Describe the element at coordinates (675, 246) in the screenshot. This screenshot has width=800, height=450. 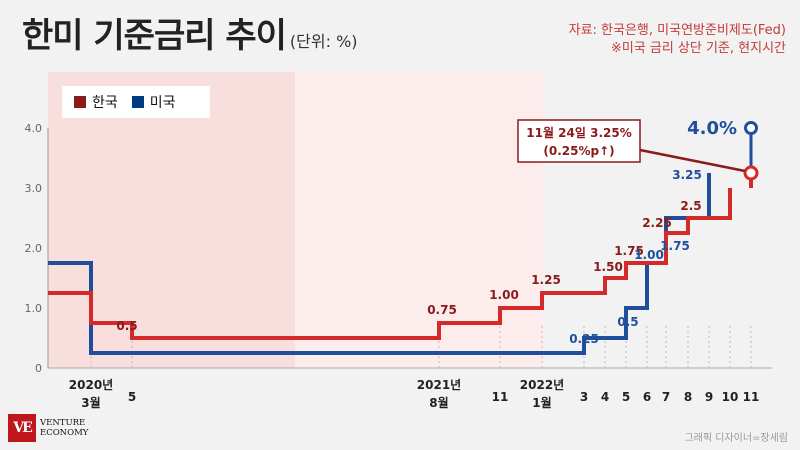
I see `data-label-usa: 1.75` at that location.